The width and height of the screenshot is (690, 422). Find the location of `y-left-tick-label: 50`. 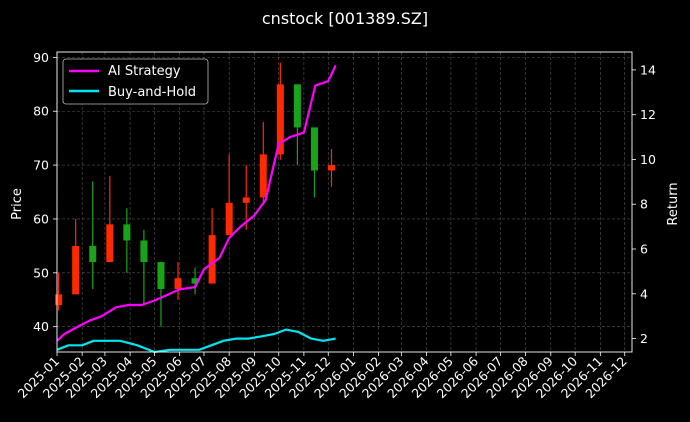

y-left-tick-label: 50 is located at coordinates (41, 272).